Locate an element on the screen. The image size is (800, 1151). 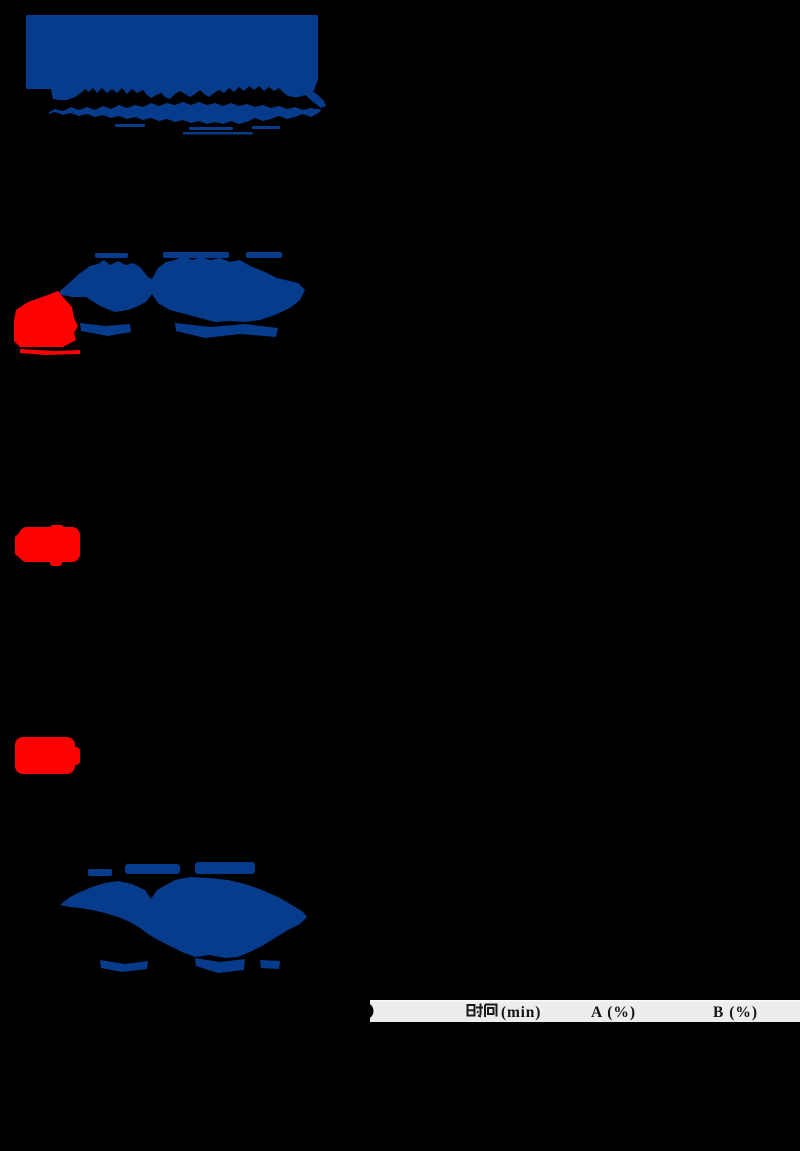
svg-text: B (%) is located at coordinates (735, 1012).